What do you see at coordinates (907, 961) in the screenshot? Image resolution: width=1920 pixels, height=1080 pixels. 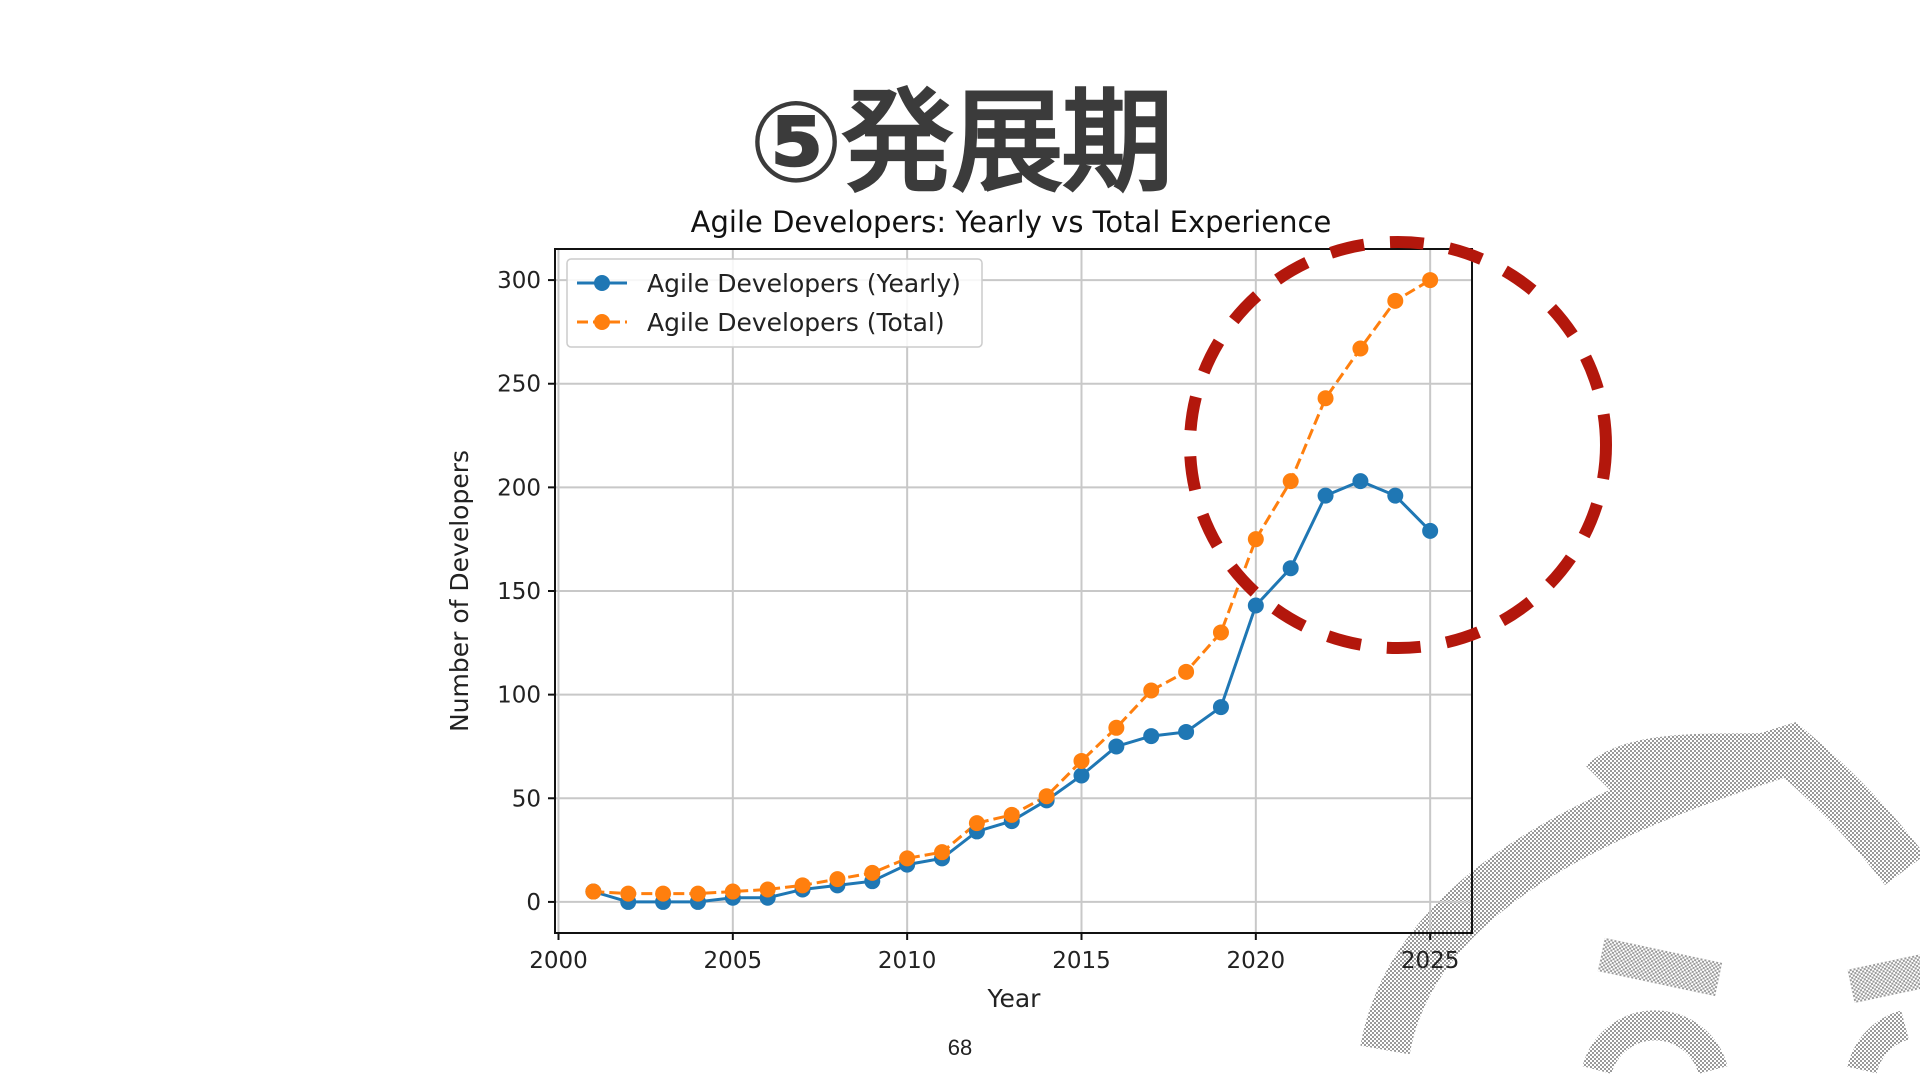 I see `x-tick-label: 2010` at bounding box center [907, 961].